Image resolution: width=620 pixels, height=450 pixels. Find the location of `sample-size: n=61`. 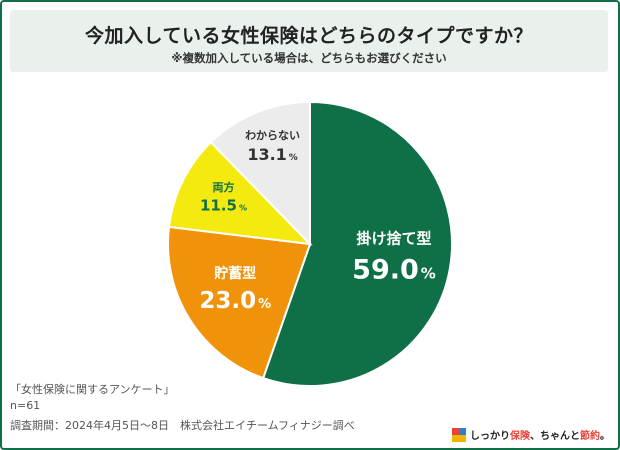

sample-size: n=61 is located at coordinates (25, 405).